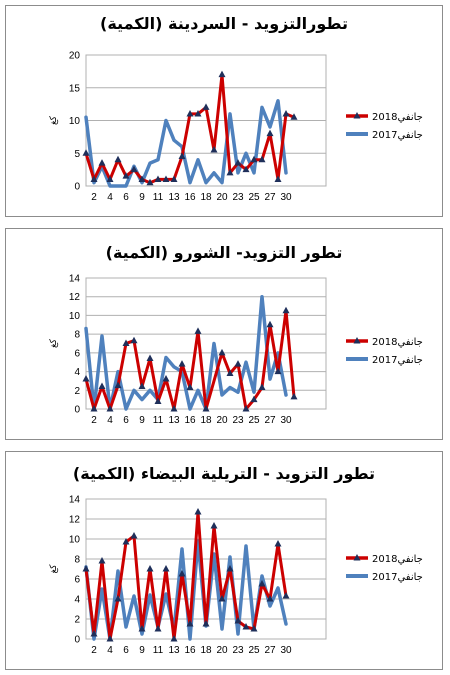  Describe the element at coordinates (54, 120) in the screenshot. I see `y-axis-label: كغ` at that location.